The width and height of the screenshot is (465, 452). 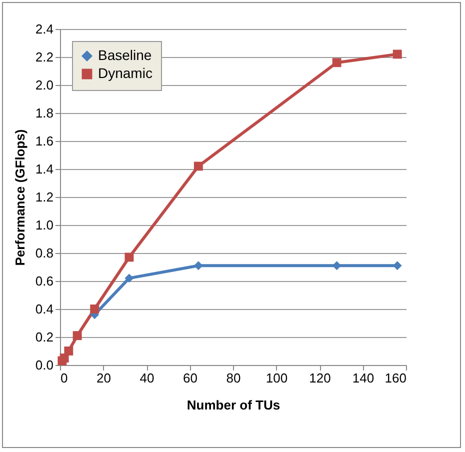 I want to click on y-tick-label: 0.6, so click(x=44, y=281).